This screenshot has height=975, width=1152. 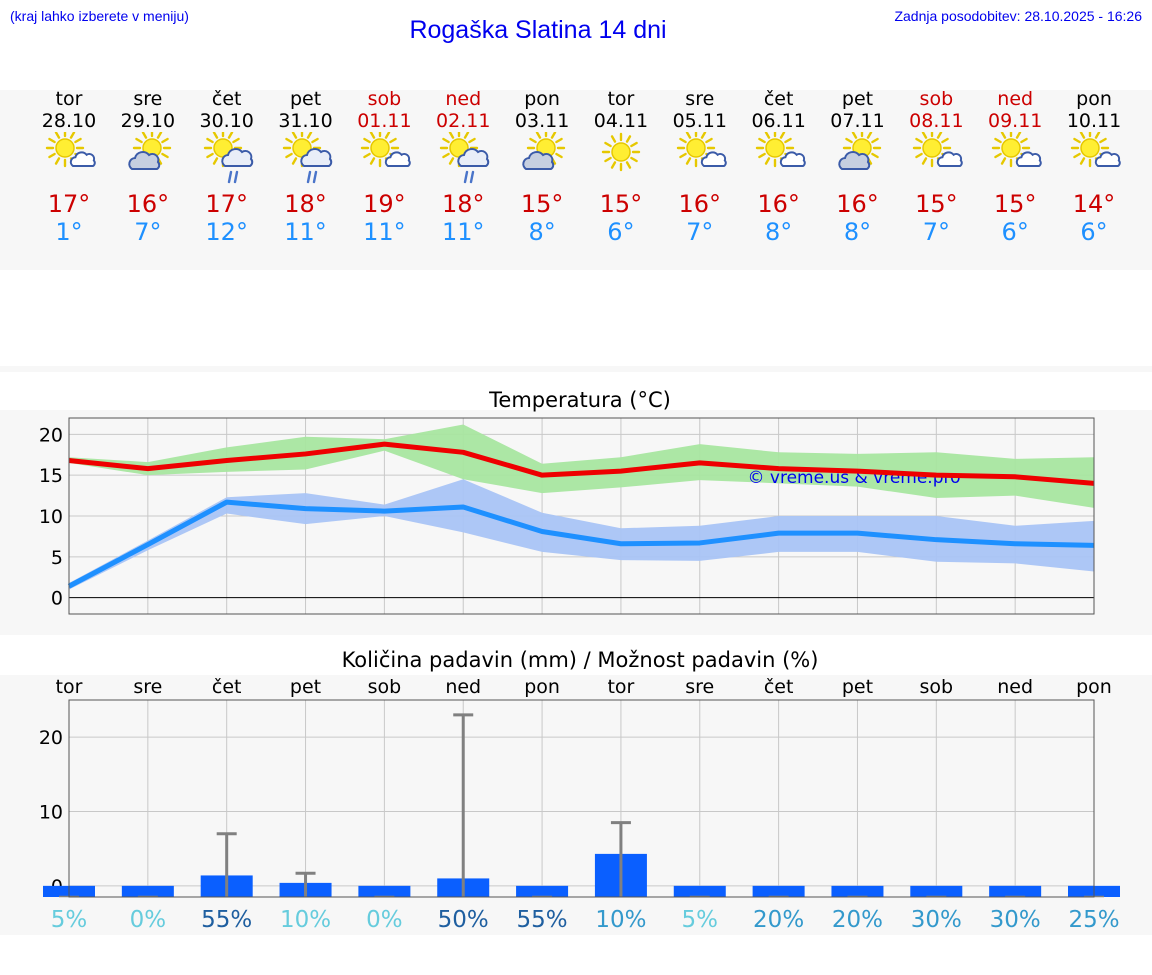 I want to click on precipitation-probability: 25%, so click(x=1093, y=920).